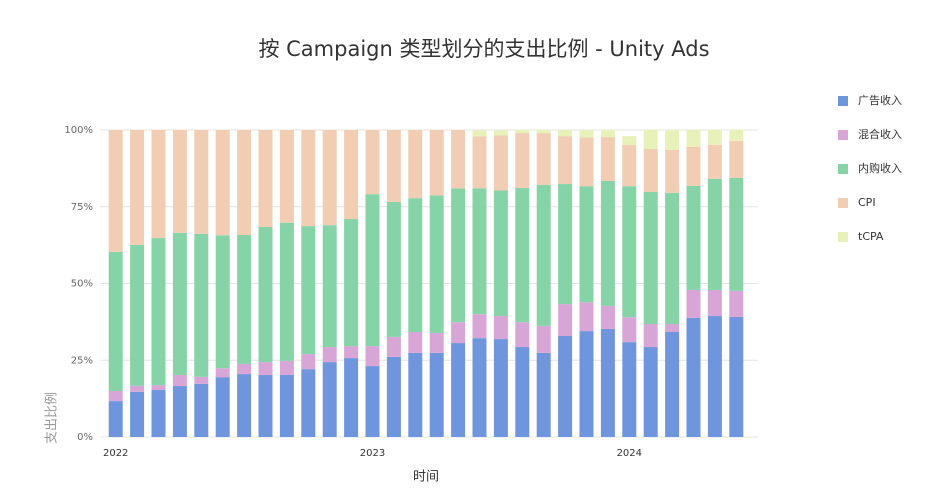  I want to click on y-tick-label: 25%, so click(82, 360).